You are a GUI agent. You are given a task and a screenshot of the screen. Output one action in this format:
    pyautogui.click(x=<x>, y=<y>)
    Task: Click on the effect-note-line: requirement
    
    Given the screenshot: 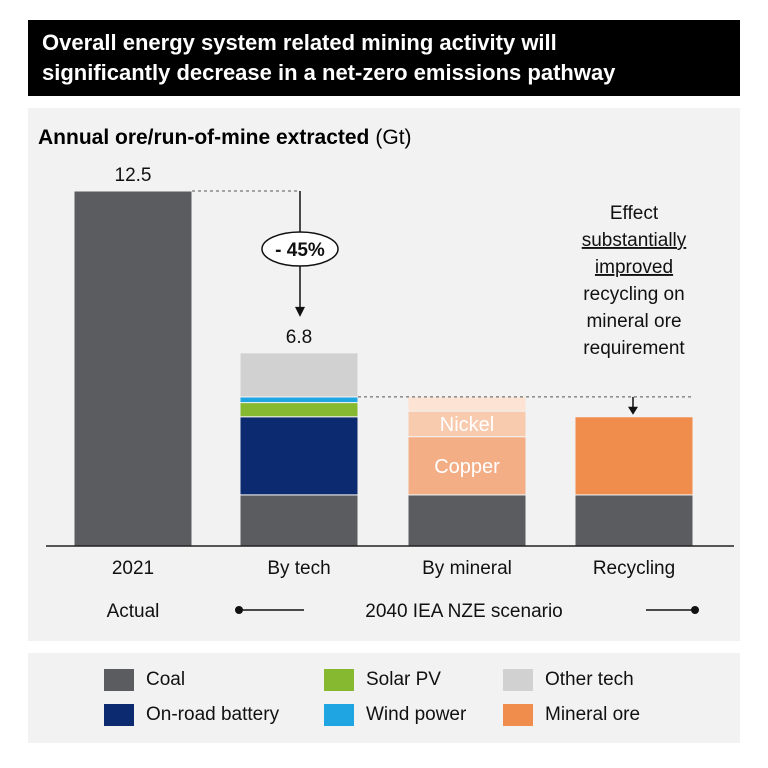 What is the action you would take?
    pyautogui.click(x=634, y=348)
    